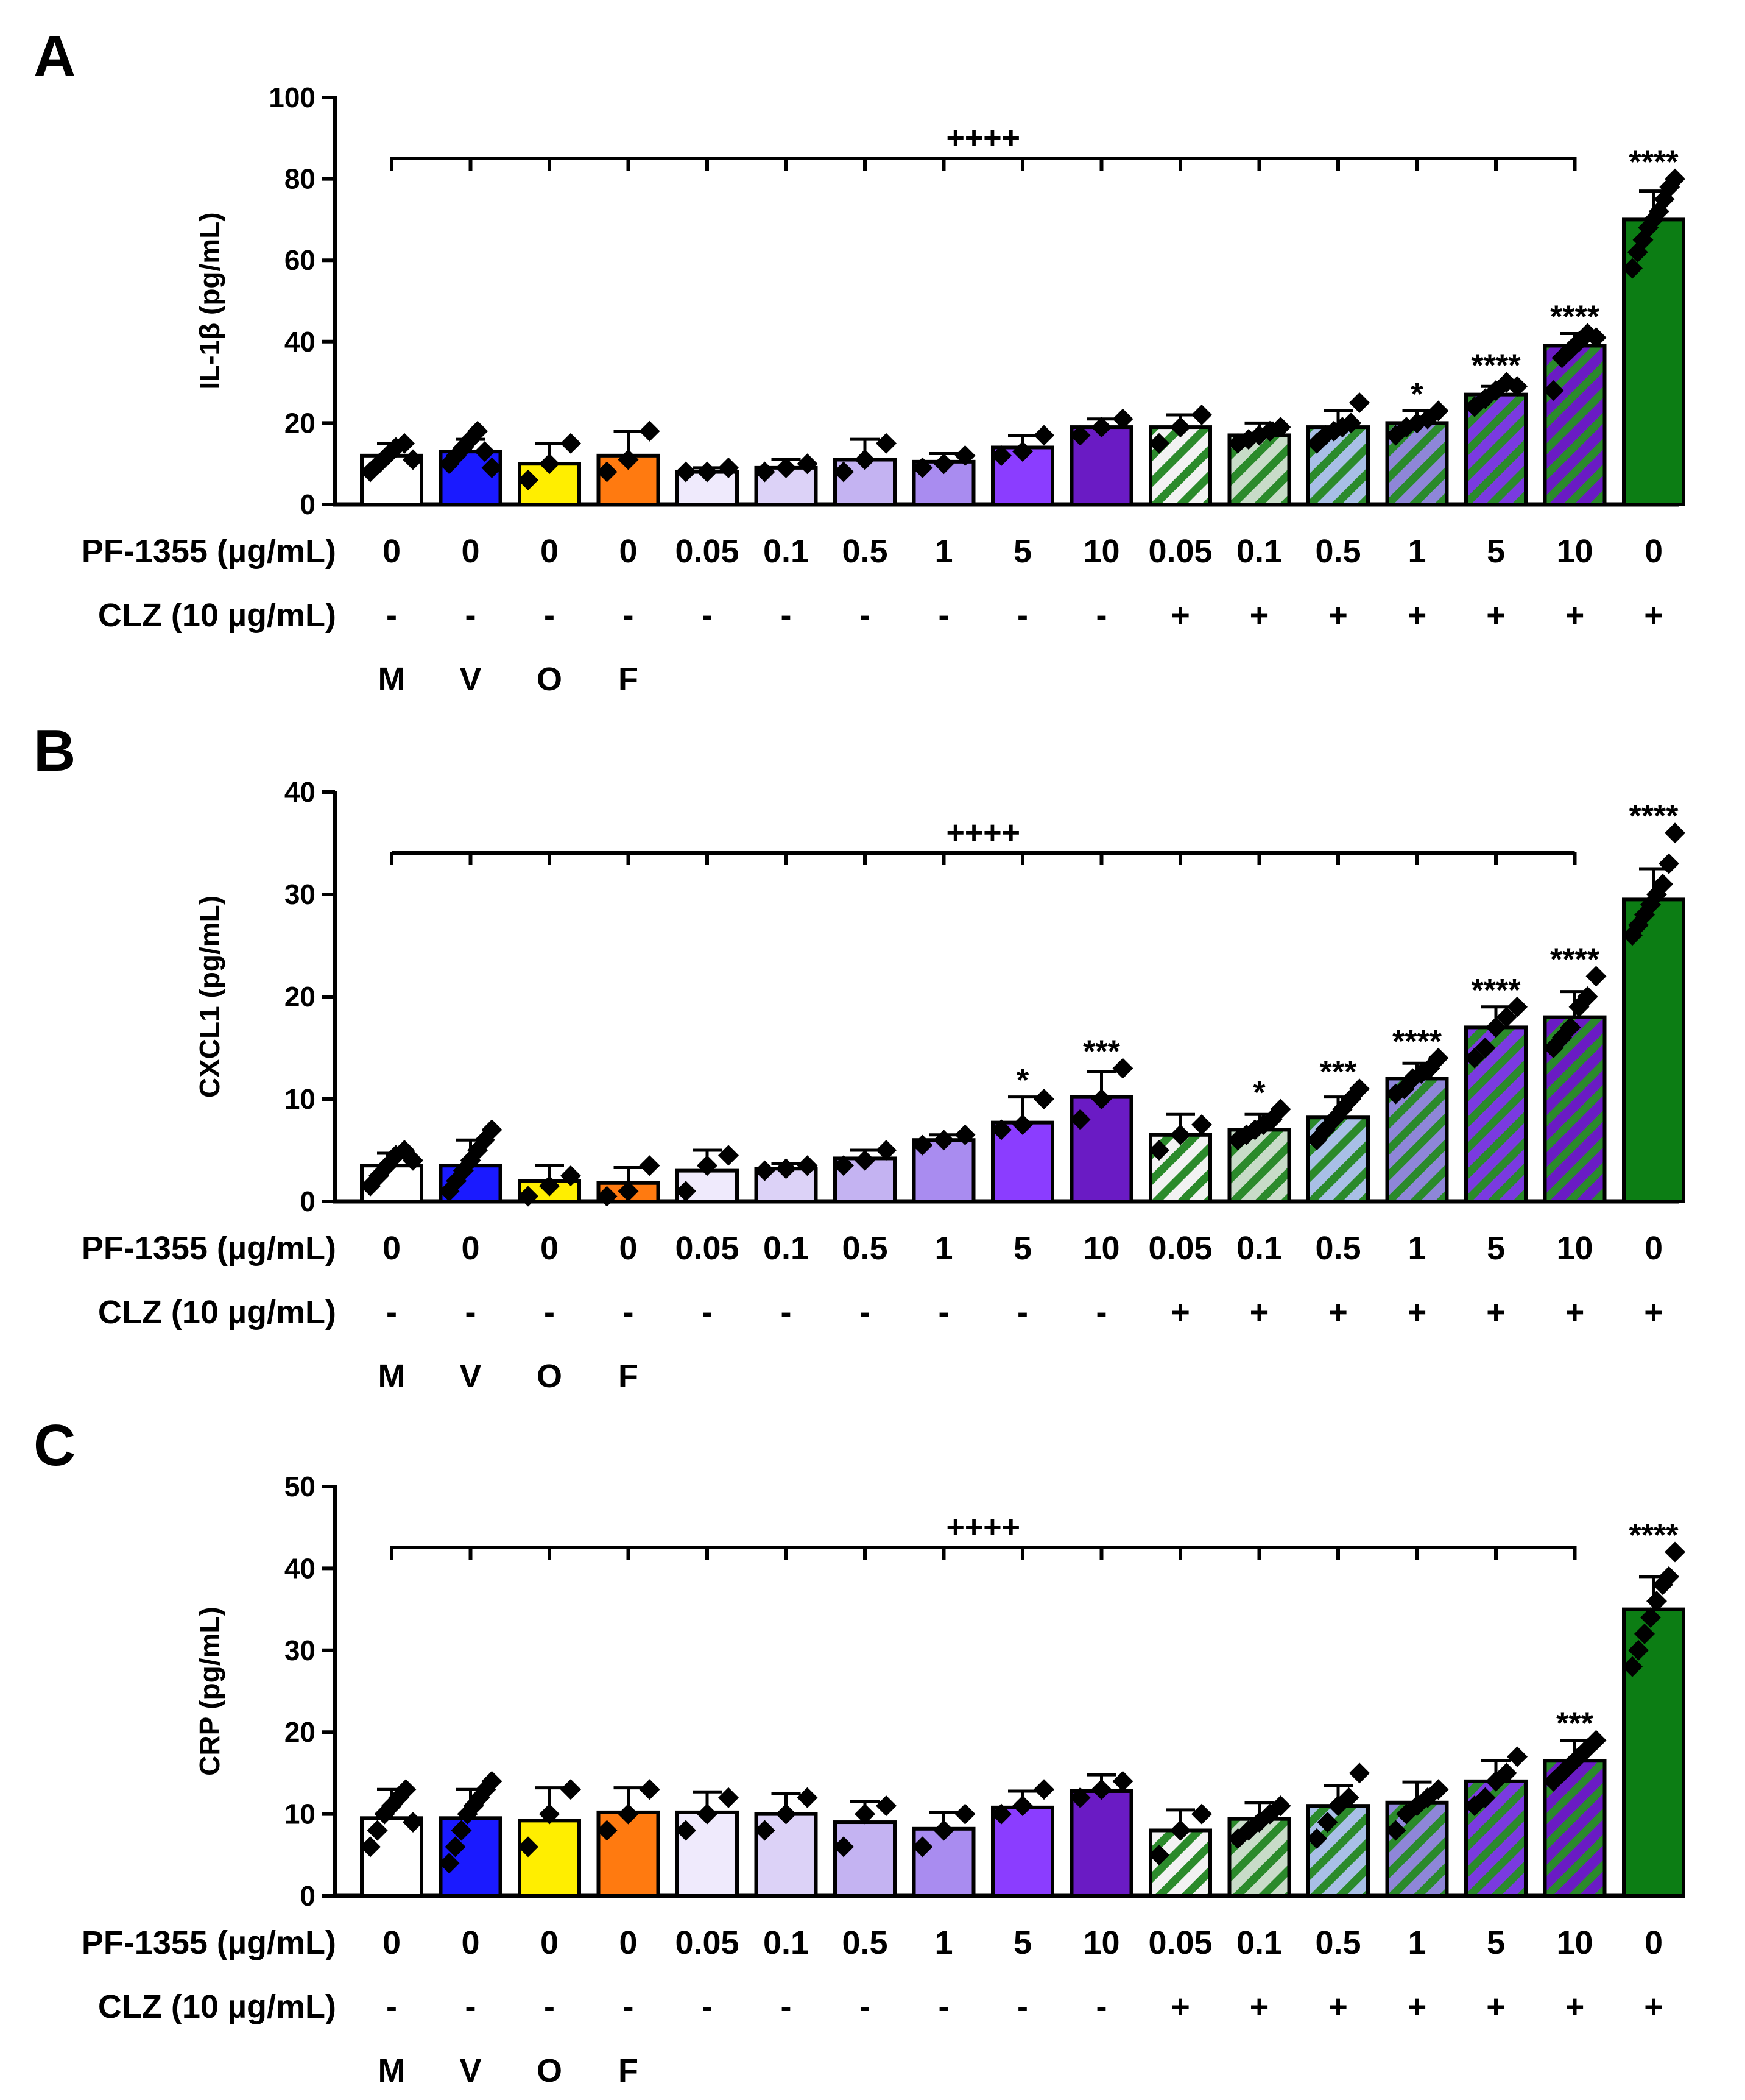  Describe the element at coordinates (300, 179) in the screenshot. I see `y-tick-label: 80` at that location.